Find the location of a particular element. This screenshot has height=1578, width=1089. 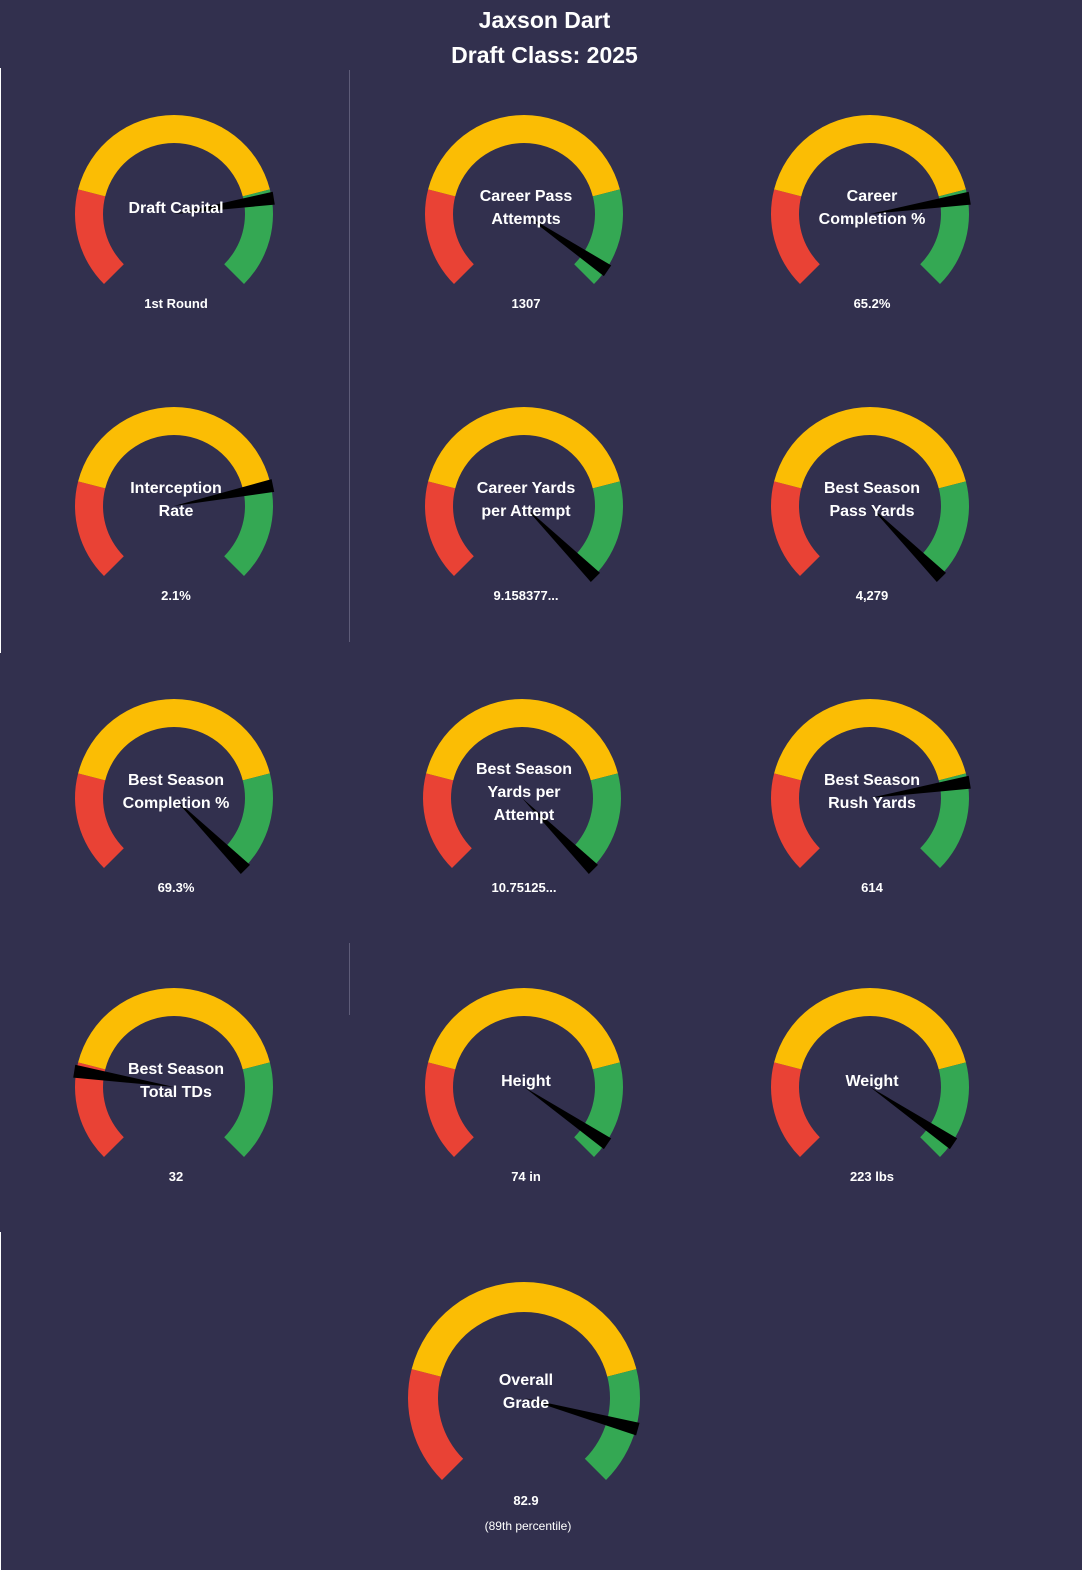

best-season-completion-pct-label-line: Completion % is located at coordinates (176, 803).